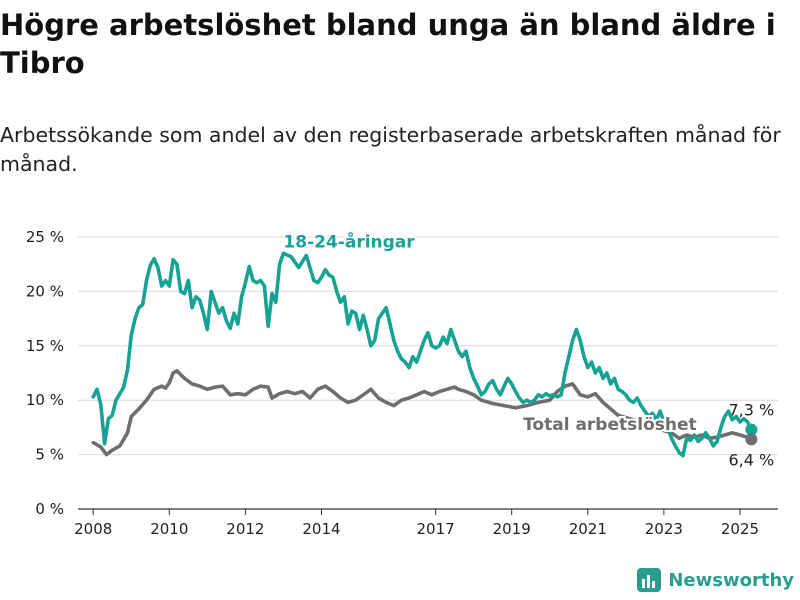 The width and height of the screenshot is (800, 600). What do you see at coordinates (664, 529) in the screenshot?
I see `x-tick-label: 2023` at bounding box center [664, 529].